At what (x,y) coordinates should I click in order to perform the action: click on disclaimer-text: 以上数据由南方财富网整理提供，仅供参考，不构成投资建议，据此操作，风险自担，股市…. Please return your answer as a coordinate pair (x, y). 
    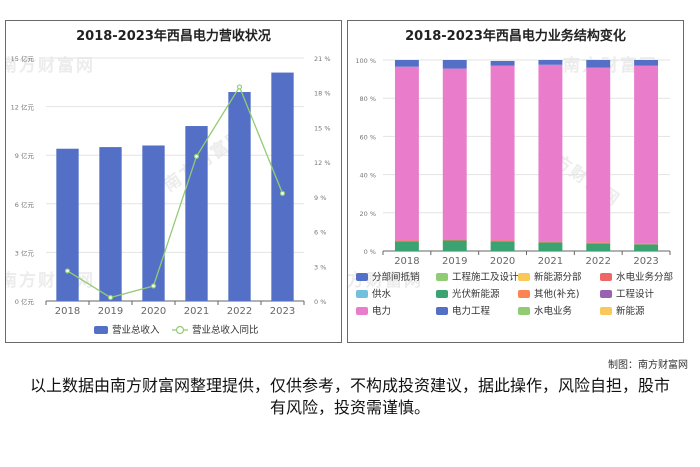
    Looking at the image, I should click on (350, 396).